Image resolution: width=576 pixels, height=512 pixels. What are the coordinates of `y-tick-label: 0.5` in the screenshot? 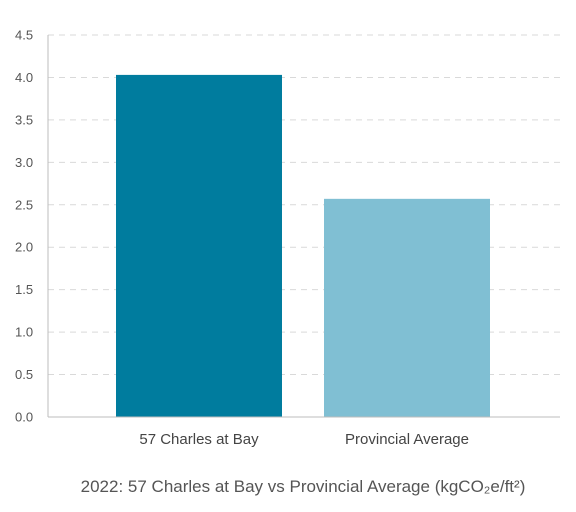 It's located at (24, 374).